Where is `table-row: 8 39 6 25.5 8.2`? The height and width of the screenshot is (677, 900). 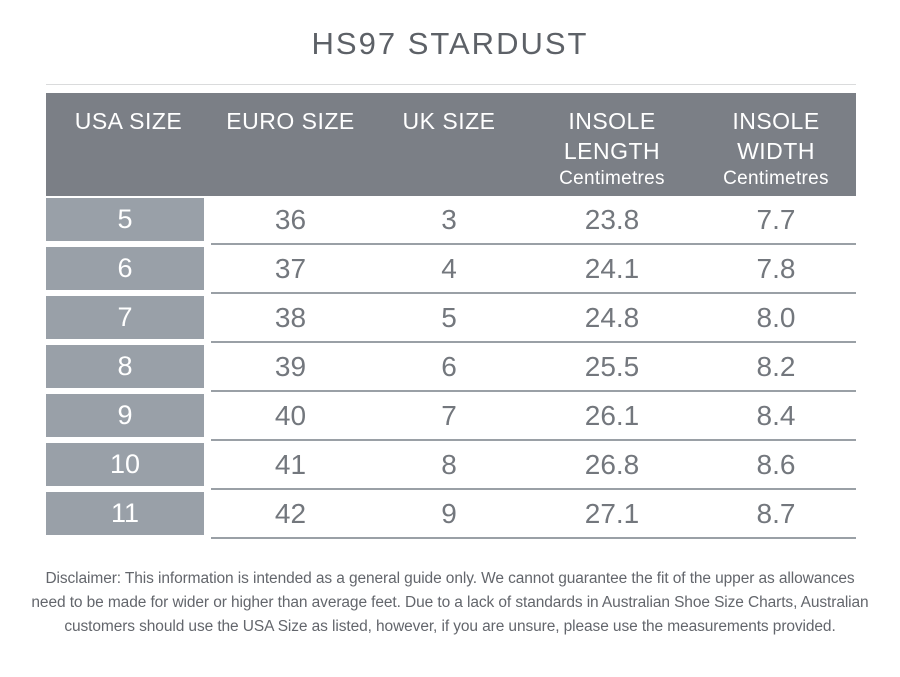
table-row: 8 39 6 25.5 8.2 is located at coordinates (451, 368).